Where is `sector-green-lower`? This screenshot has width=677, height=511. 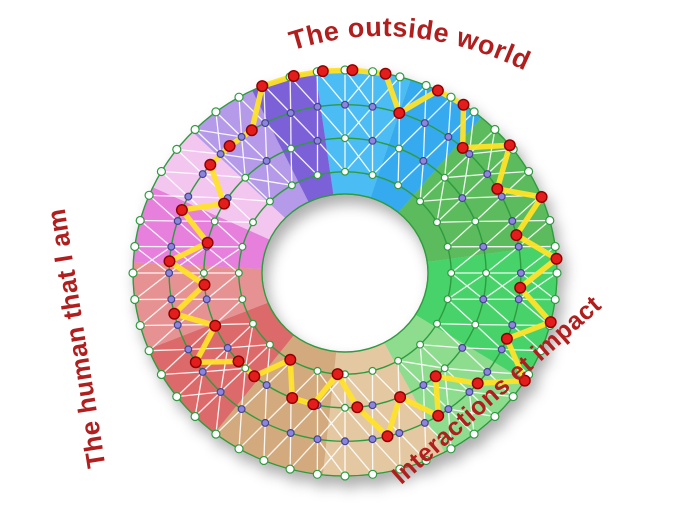
sector-green-lower is located at coordinates (454, 383).